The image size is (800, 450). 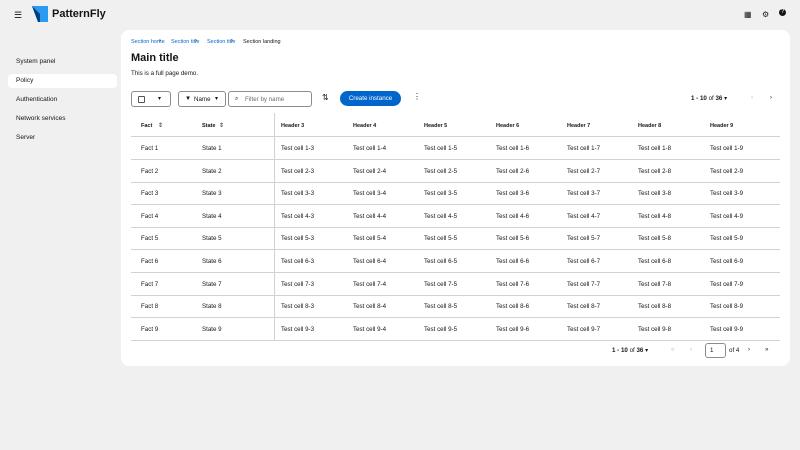 I want to click on kebab-menu: ⋮, so click(x=417, y=96).